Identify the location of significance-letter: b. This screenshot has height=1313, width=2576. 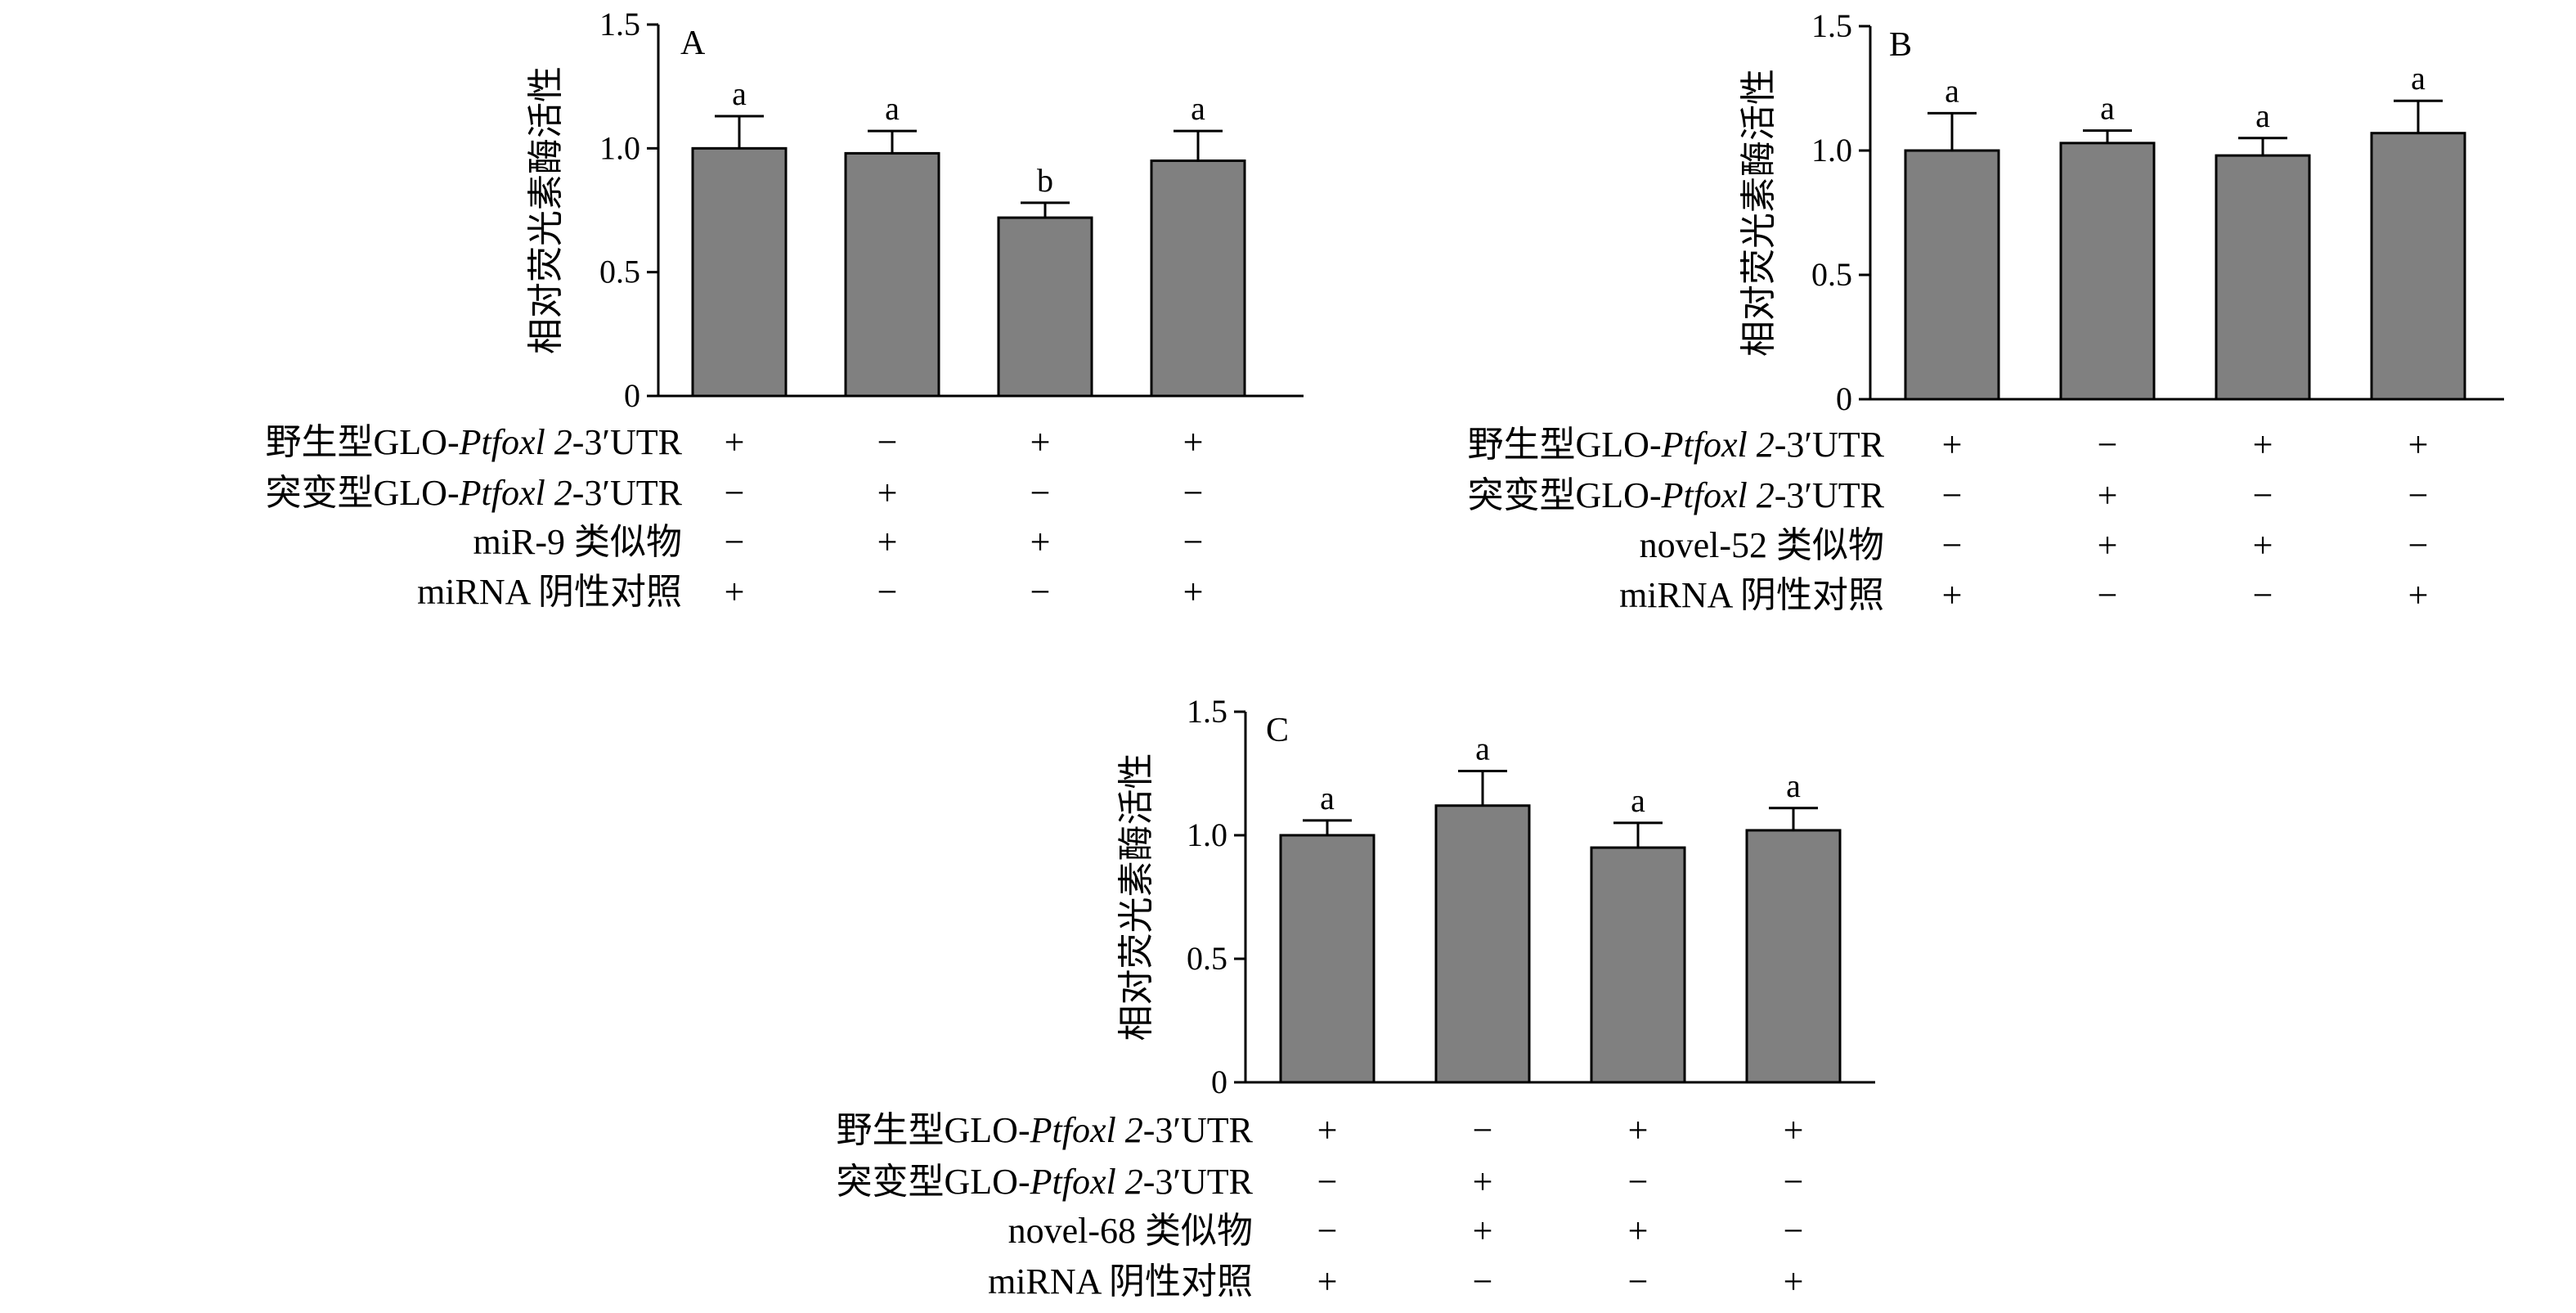
(1045, 180).